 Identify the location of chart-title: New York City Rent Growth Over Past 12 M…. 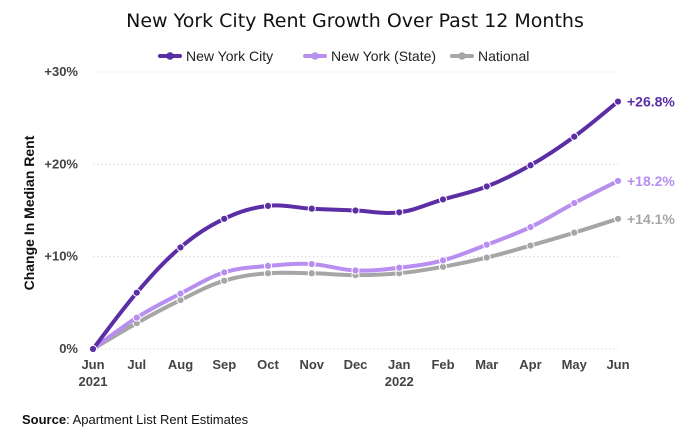
(355, 21).